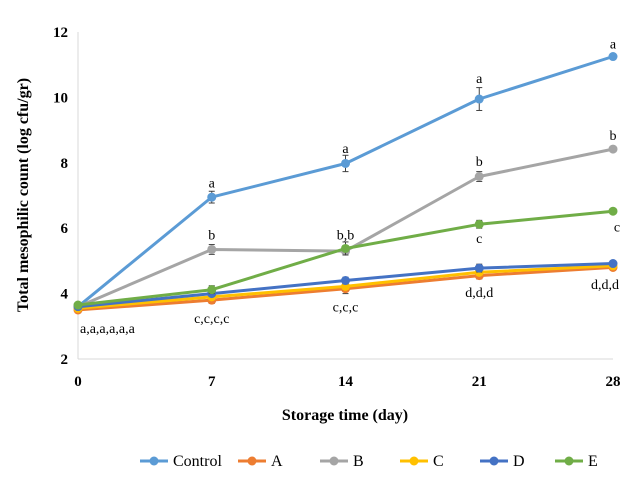  I want to click on x-tick-label: 7, so click(212, 382).